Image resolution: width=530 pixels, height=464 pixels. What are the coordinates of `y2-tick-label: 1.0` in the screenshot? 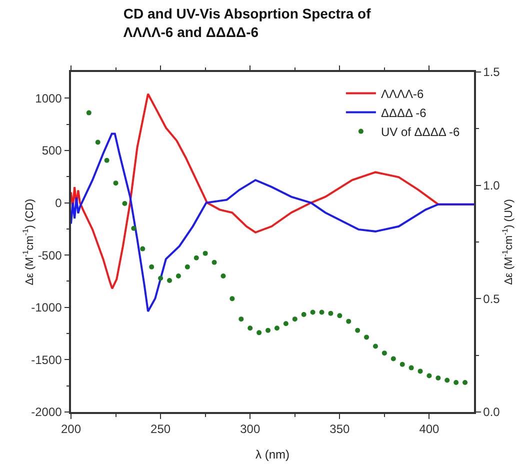 It's located at (491, 185).